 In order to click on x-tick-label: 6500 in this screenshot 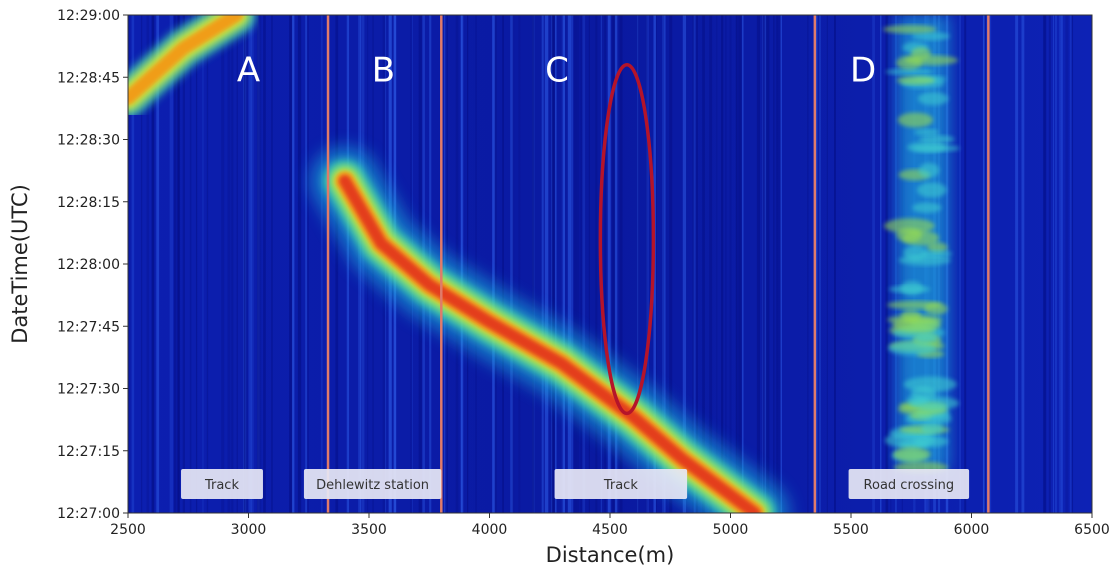, I will do `click(1092, 530)`.